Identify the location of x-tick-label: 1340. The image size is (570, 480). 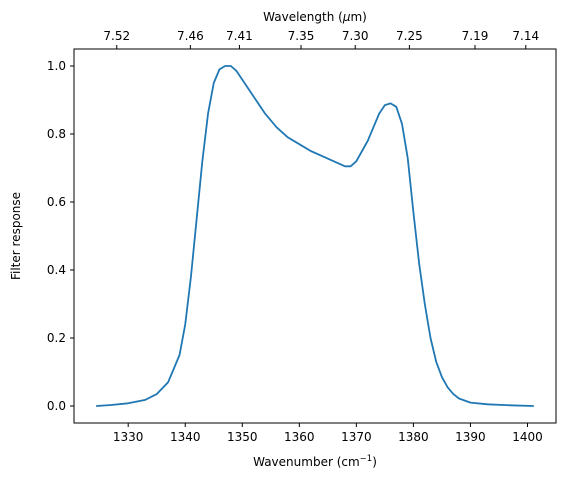
(185, 437).